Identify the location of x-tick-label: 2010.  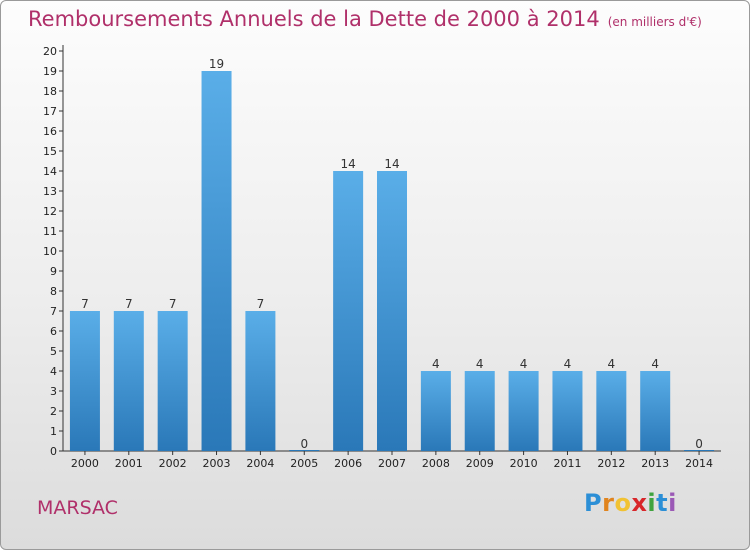
(524, 463).